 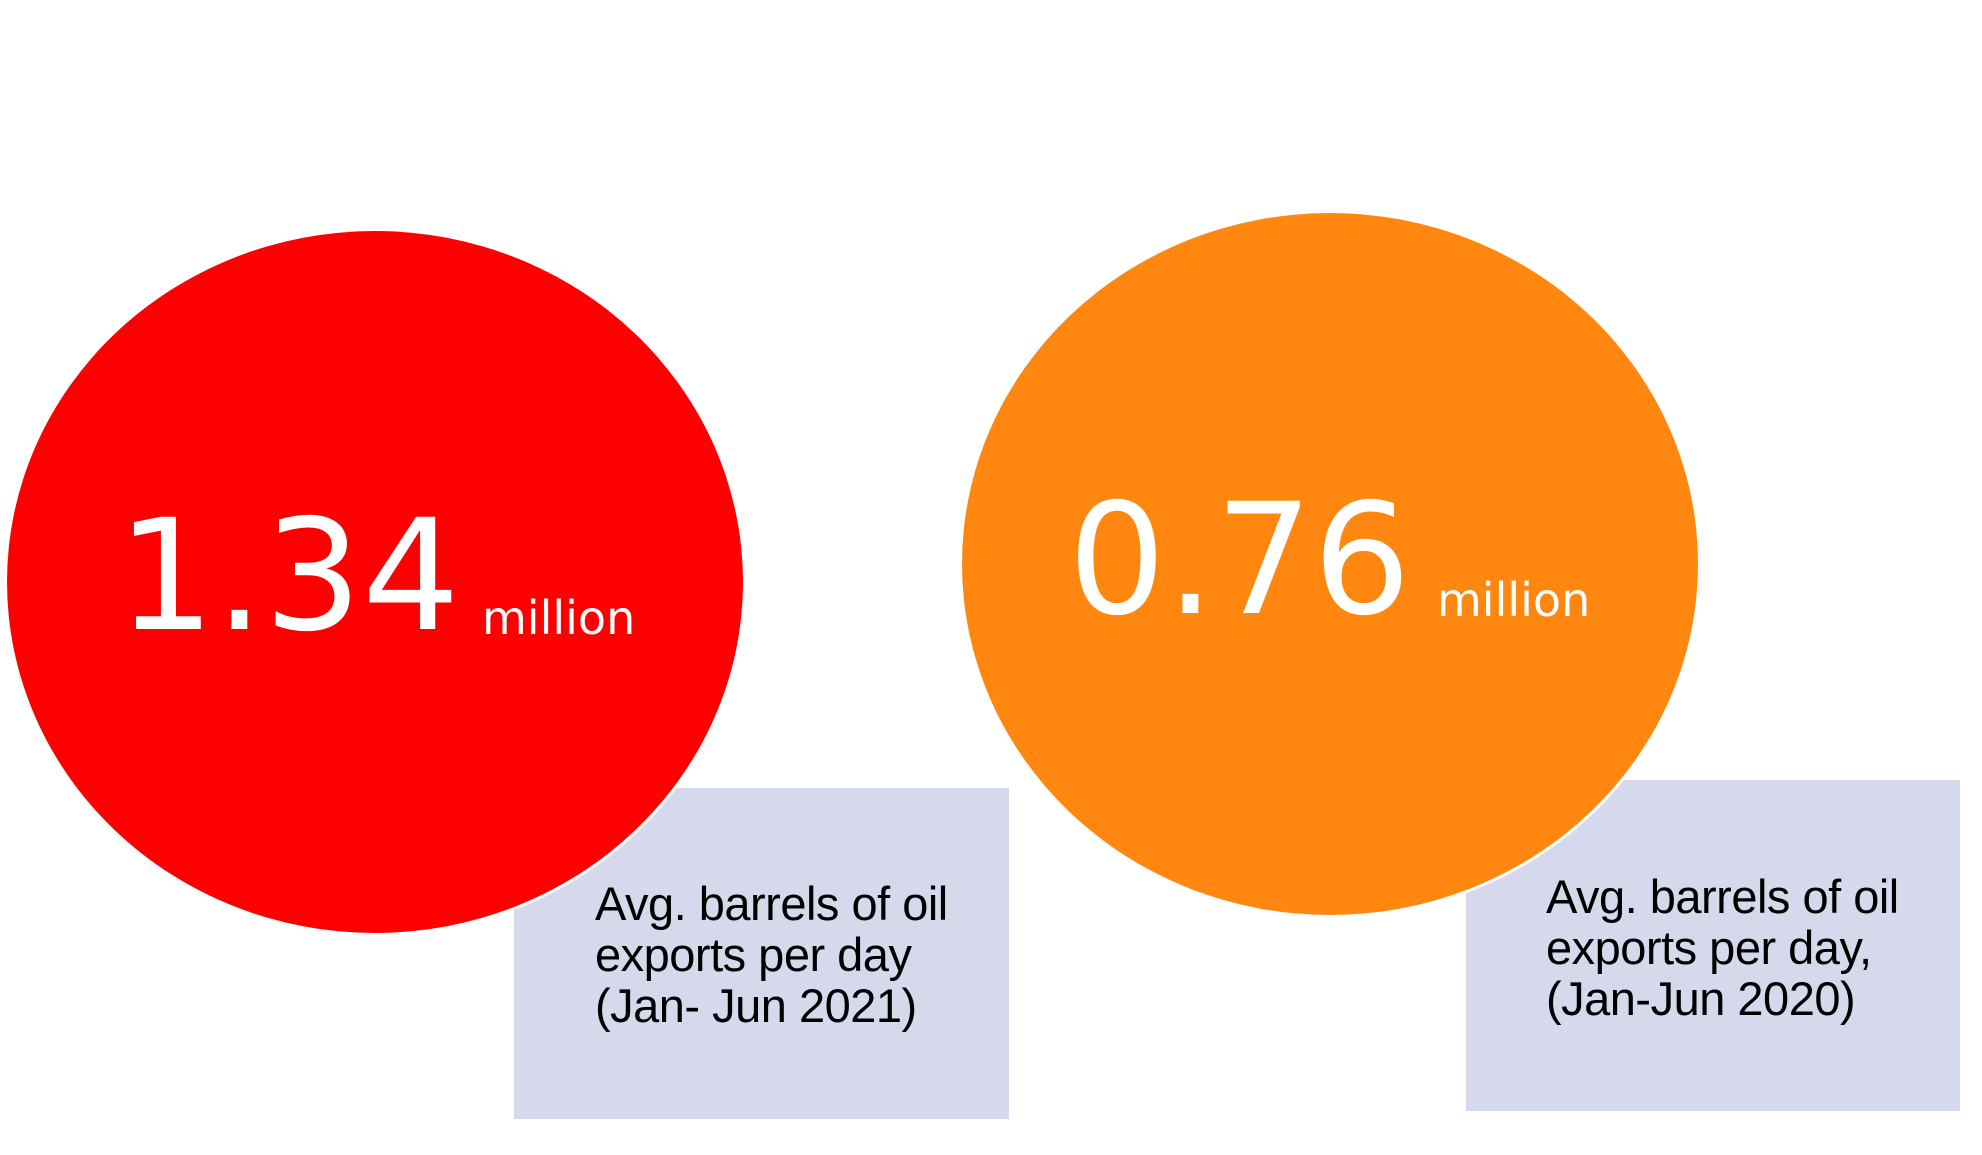 I want to click on value-unit-2021: million, so click(x=559, y=618).